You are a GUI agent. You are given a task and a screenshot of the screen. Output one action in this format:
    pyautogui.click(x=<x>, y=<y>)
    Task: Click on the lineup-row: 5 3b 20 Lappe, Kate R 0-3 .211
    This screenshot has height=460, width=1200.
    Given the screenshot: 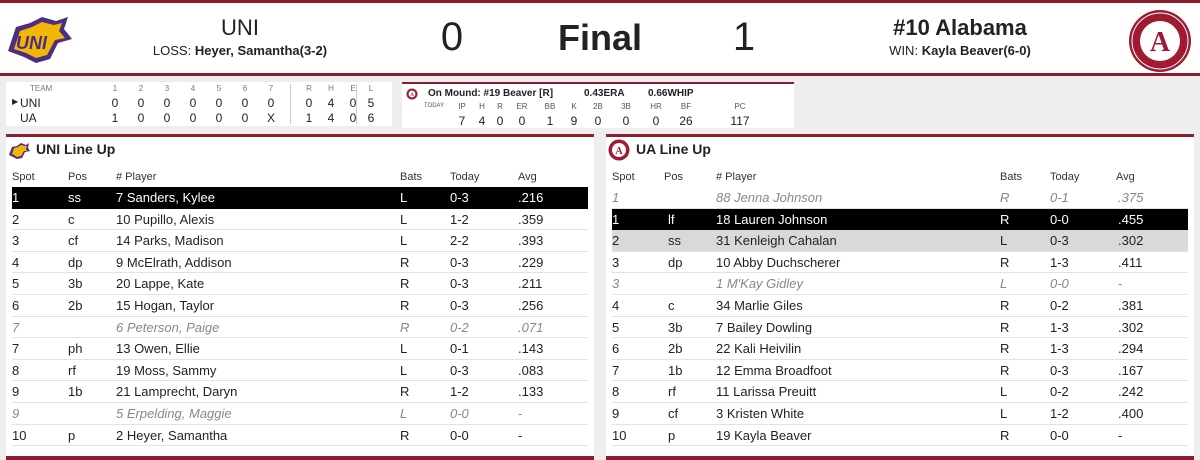 What is the action you would take?
    pyautogui.click(x=300, y=284)
    